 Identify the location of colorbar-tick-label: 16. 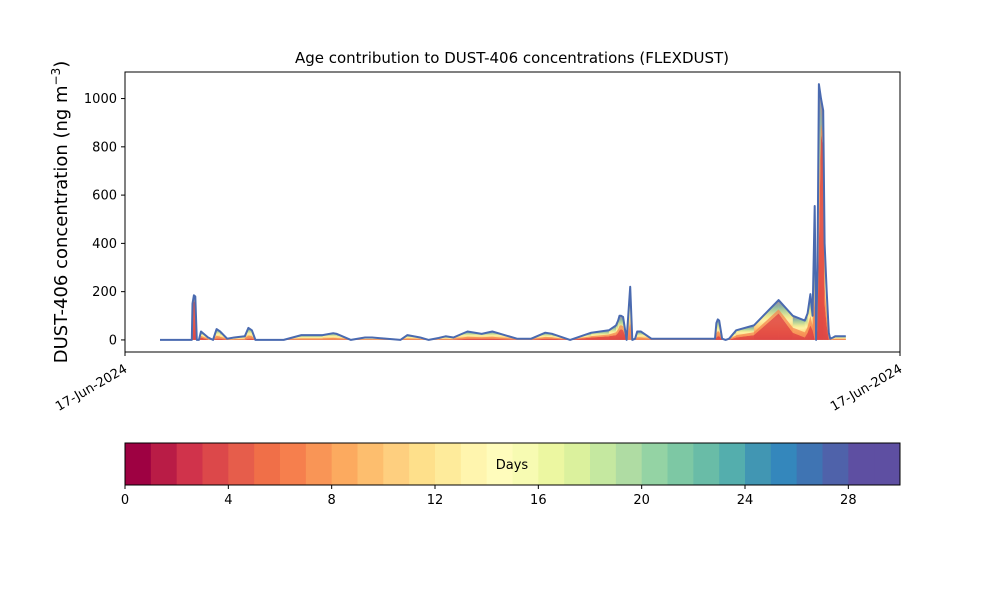
(538, 500).